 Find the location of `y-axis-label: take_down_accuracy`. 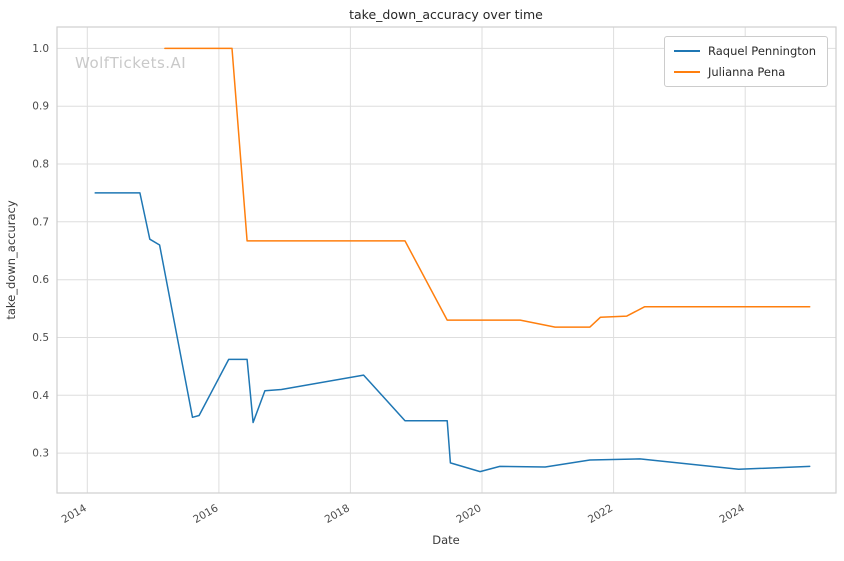

y-axis-label: take_down_accuracy is located at coordinates (11, 259).